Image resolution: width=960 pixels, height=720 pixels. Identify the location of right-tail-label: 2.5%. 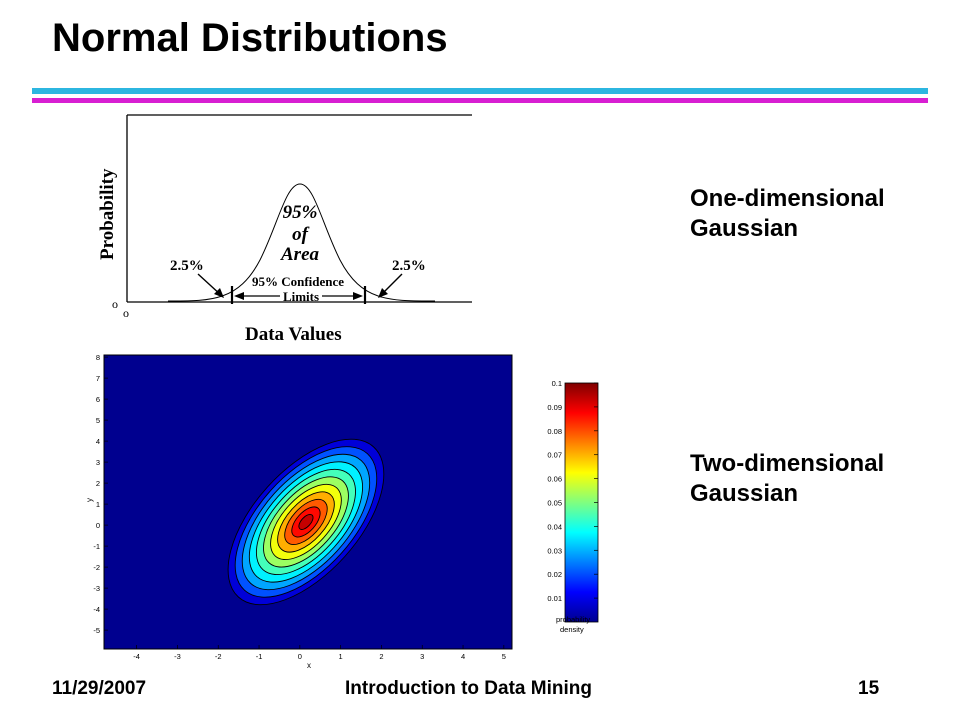
(409, 266).